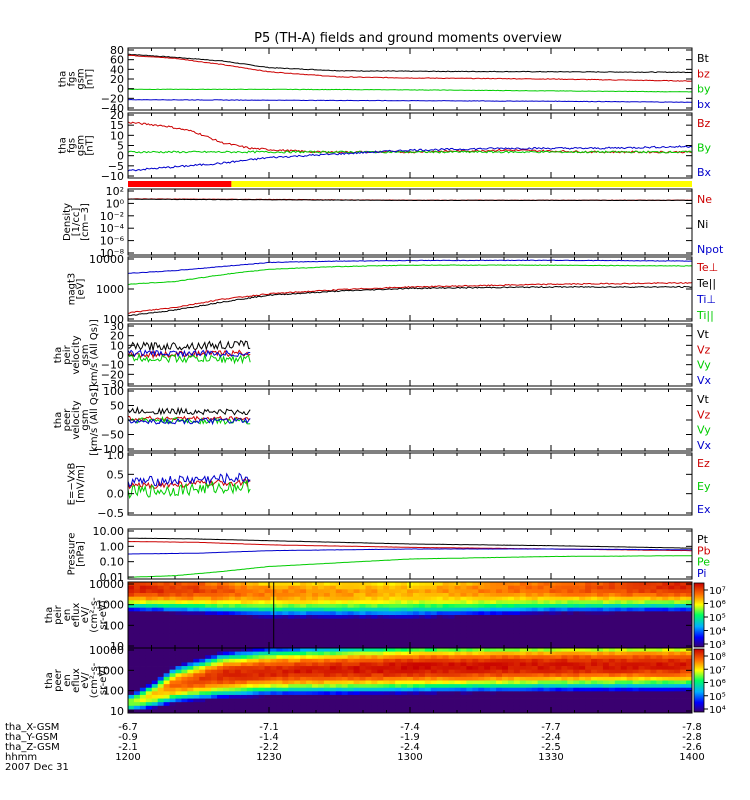  I want to click on series-line-vx, so click(189, 421).